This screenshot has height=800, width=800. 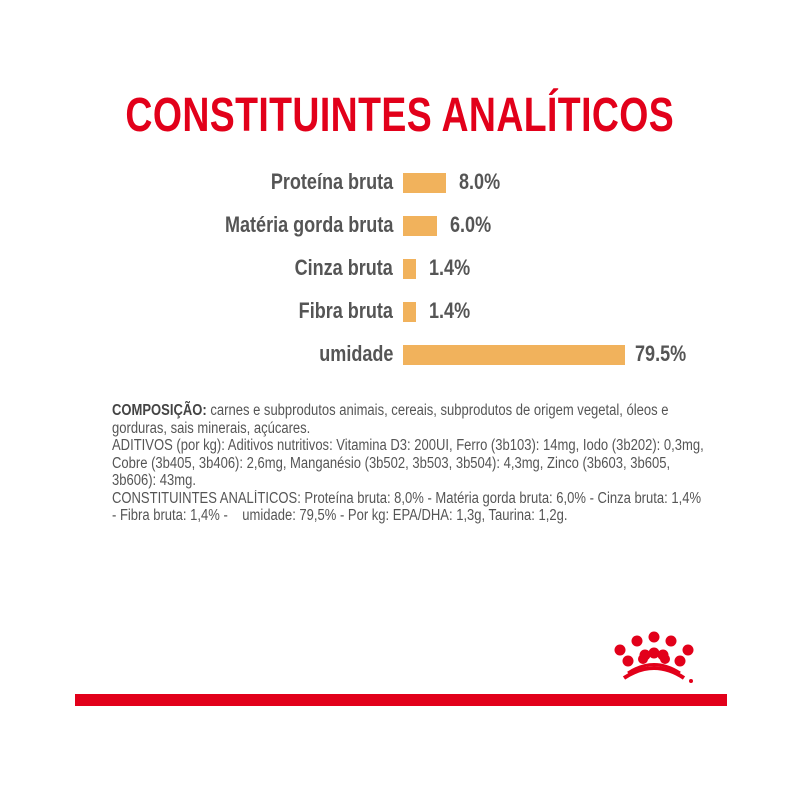 What do you see at coordinates (331, 181) in the screenshot?
I see `category-label: Proteína bruta` at bounding box center [331, 181].